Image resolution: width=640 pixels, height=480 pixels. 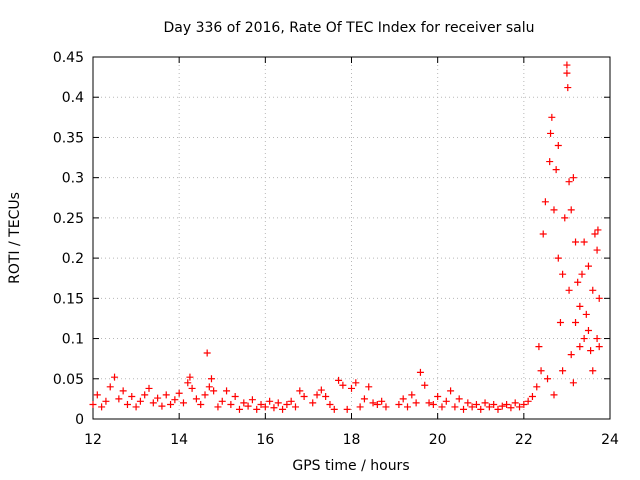 I want to click on y-tick-label: 0.1, so click(x=73, y=340).